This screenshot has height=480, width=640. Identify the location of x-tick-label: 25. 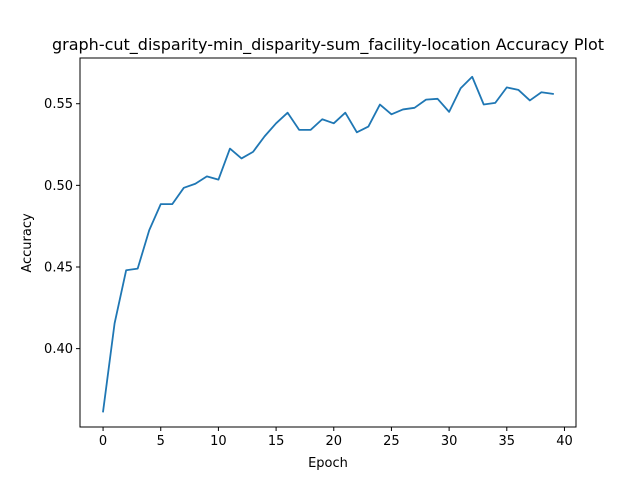
(391, 441).